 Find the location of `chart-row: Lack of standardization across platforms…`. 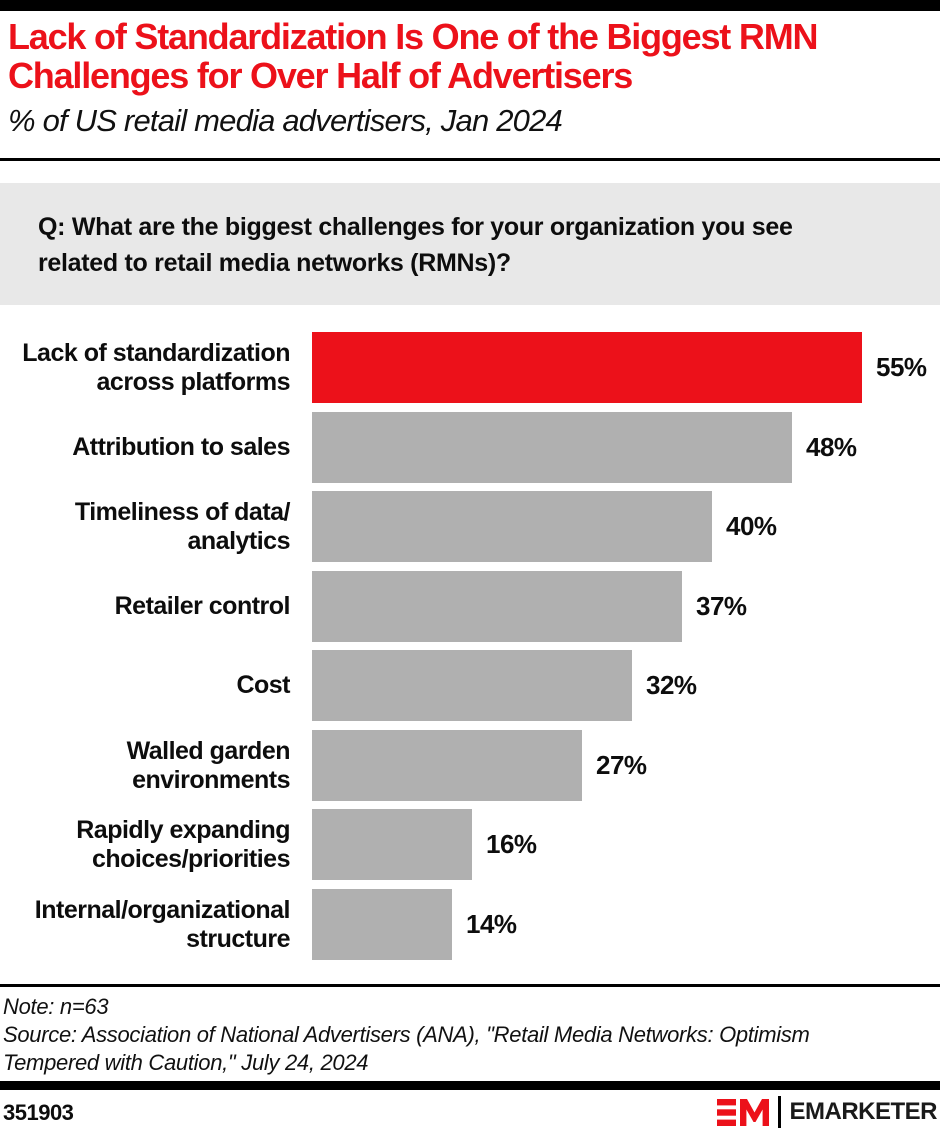

chart-row: Lack of standardization across platforms… is located at coordinates (470, 367).